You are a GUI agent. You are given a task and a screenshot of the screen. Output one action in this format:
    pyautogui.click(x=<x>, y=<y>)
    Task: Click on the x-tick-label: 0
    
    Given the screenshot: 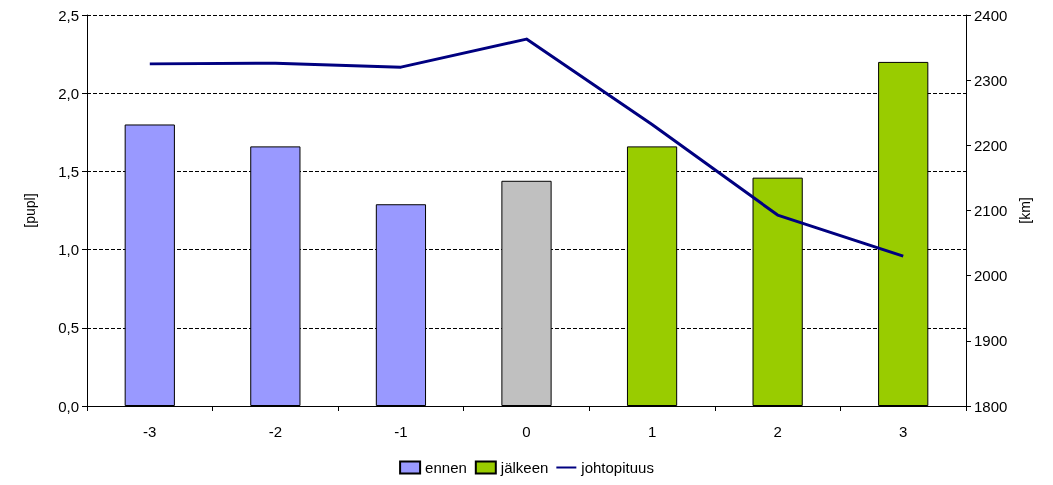 What is the action you would take?
    pyautogui.click(x=526, y=431)
    